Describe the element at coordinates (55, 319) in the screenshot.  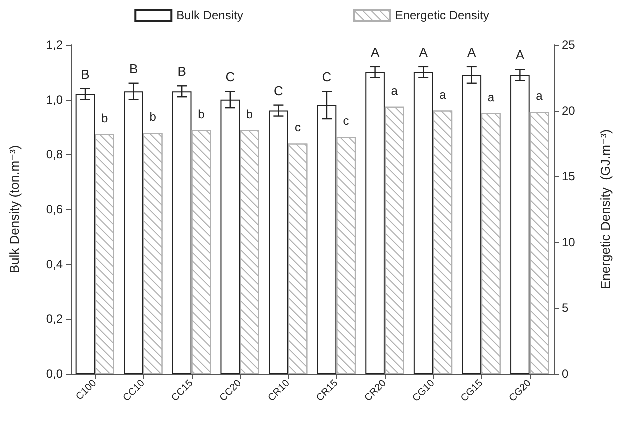
I see `y-tick-label: 0,2` at that location.